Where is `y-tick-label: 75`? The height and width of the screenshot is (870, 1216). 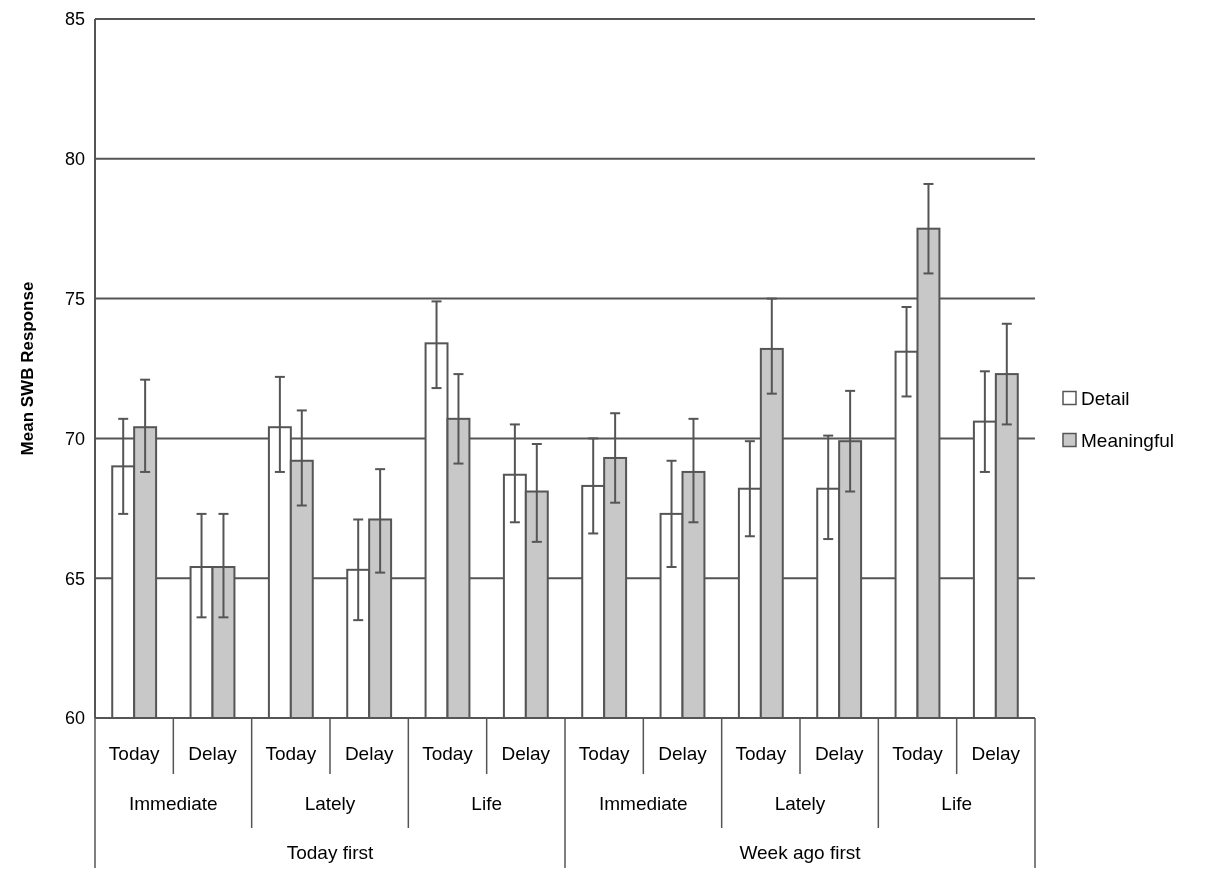 y-tick-label: 75 is located at coordinates (74, 298).